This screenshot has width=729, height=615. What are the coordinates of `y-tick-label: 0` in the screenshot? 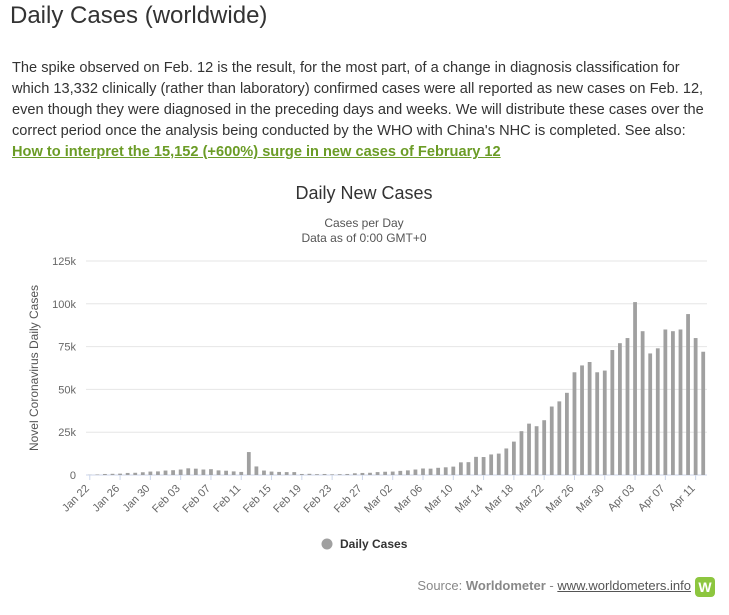 It's located at (73, 476).